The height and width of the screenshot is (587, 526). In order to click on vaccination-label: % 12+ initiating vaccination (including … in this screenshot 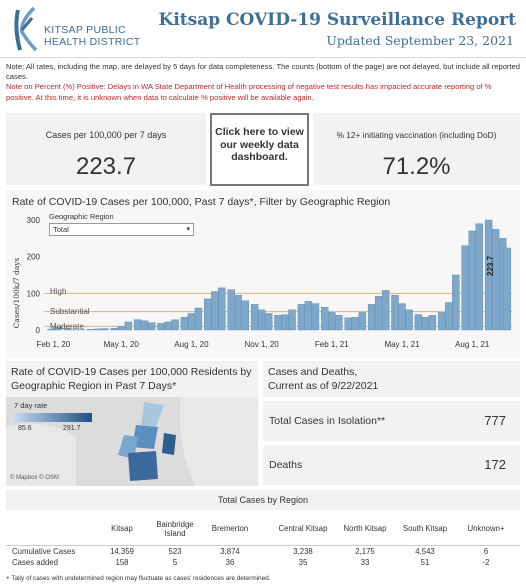, I will do `click(416, 135)`.